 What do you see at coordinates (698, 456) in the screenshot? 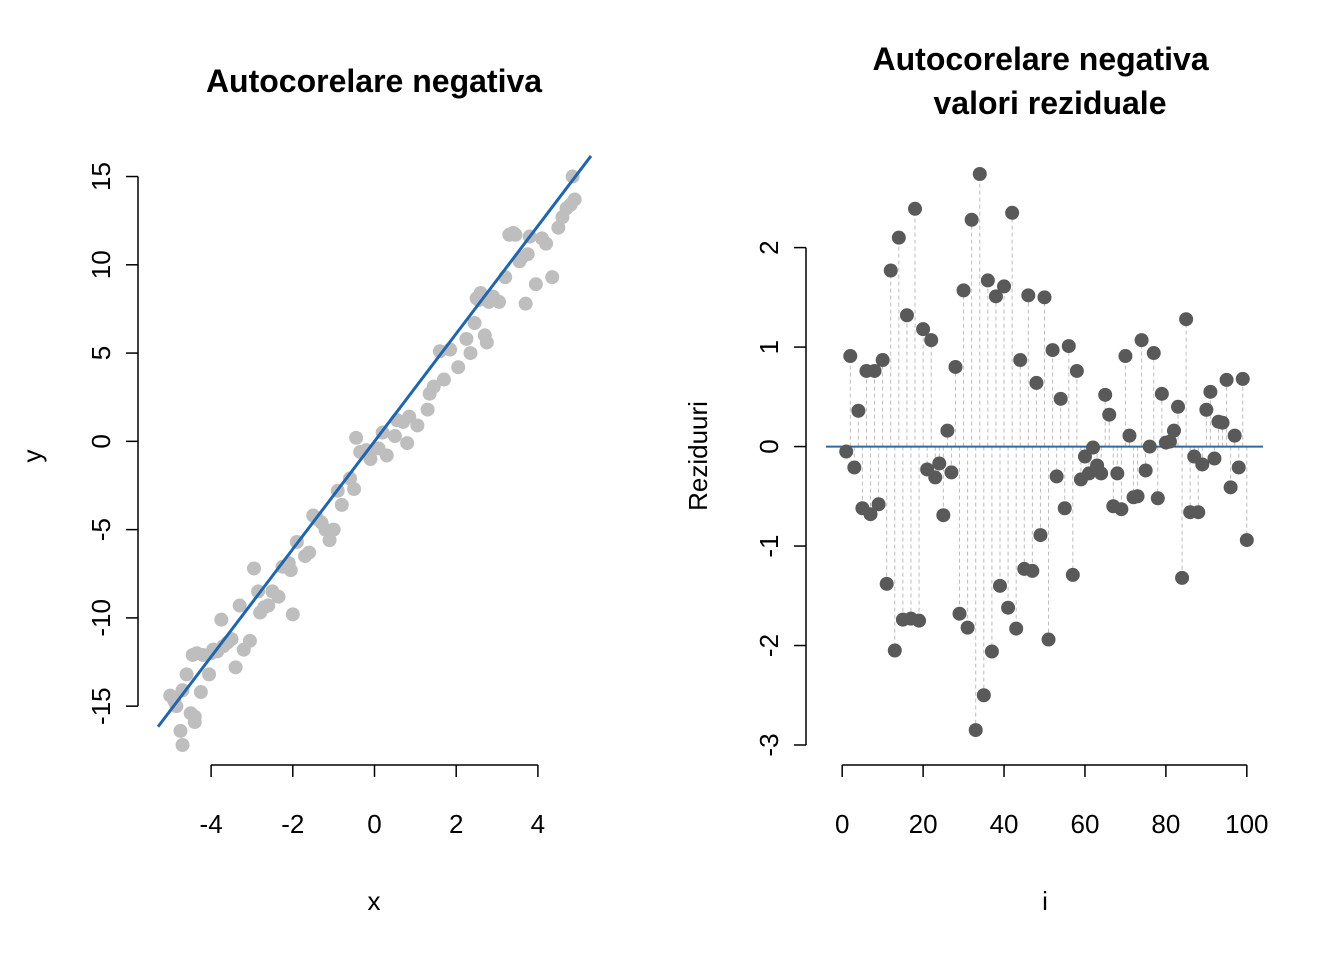
I see `right-y-axis-label: Reziduuri` at bounding box center [698, 456].